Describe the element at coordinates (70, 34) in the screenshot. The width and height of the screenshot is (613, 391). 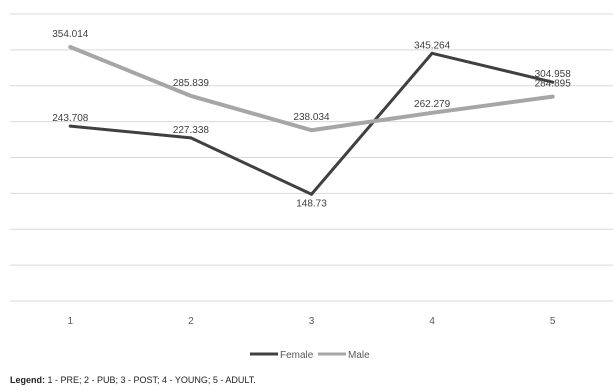
I see `data-label-male: 354.014` at that location.